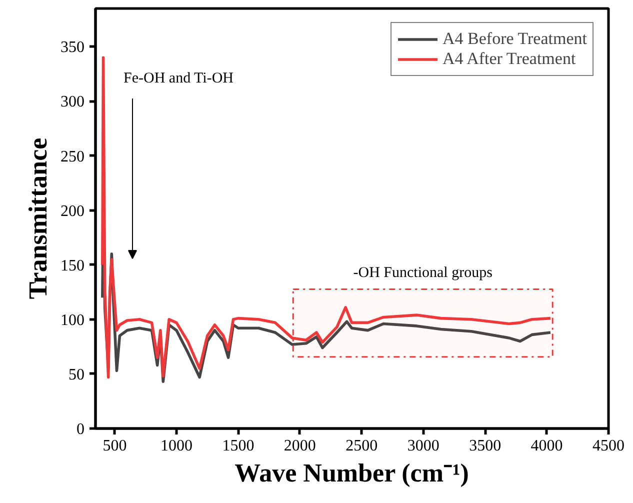 The height and width of the screenshot is (503, 633). What do you see at coordinates (72, 47) in the screenshot?
I see `y-tick-label: 350` at bounding box center [72, 47].